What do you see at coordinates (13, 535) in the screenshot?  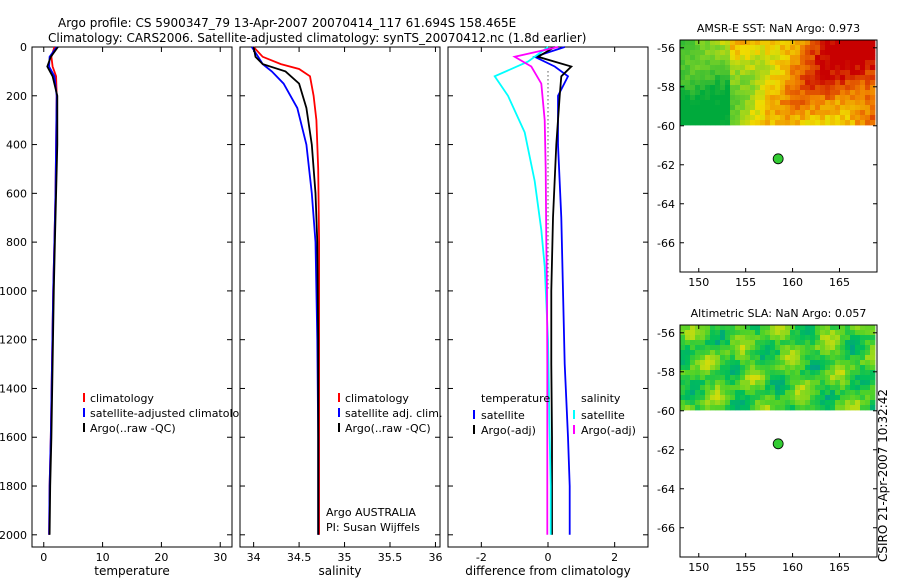 I see `temperature-ytick-label: 2000` at bounding box center [13, 535].